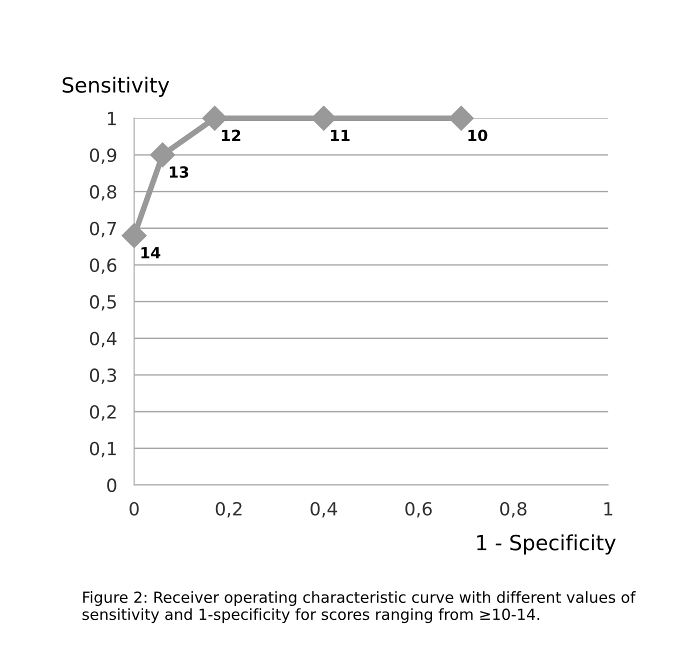 The width and height of the screenshot is (681, 668). I want to click on x-axis-title: 1 - Specificity, so click(546, 544).